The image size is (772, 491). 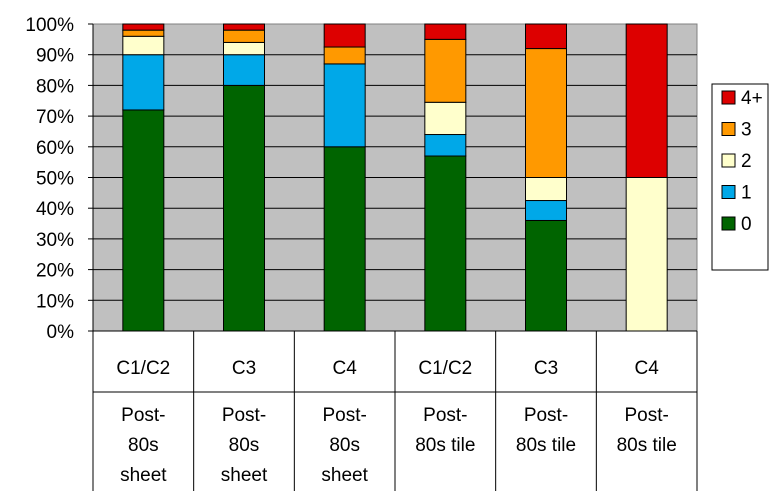 What do you see at coordinates (55, 56) in the screenshot?
I see `y-tick-label: 90%` at bounding box center [55, 56].